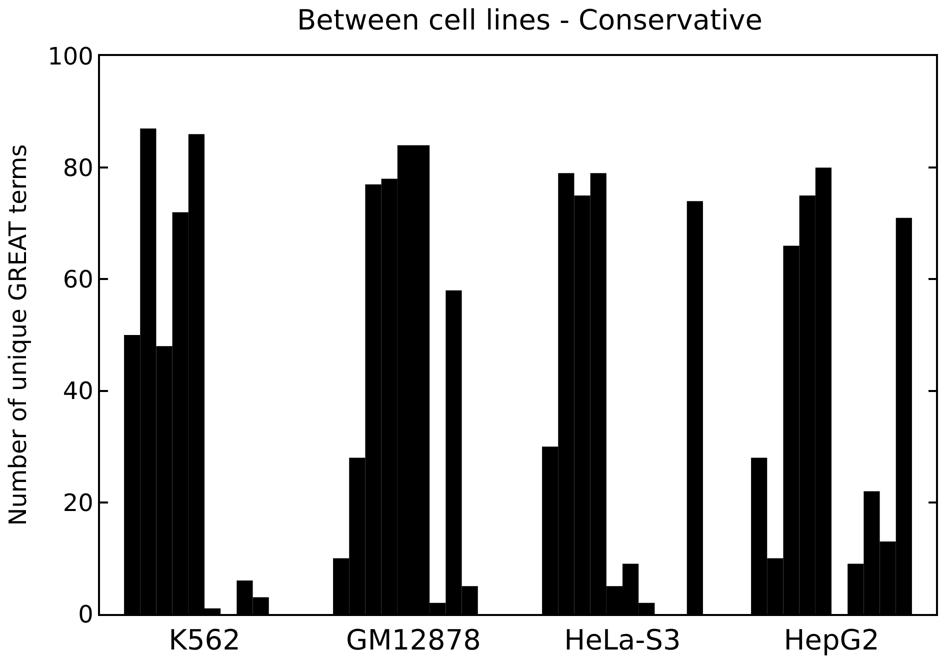  Describe the element at coordinates (78, 391) in the screenshot. I see `y-tick-label: 40` at that location.